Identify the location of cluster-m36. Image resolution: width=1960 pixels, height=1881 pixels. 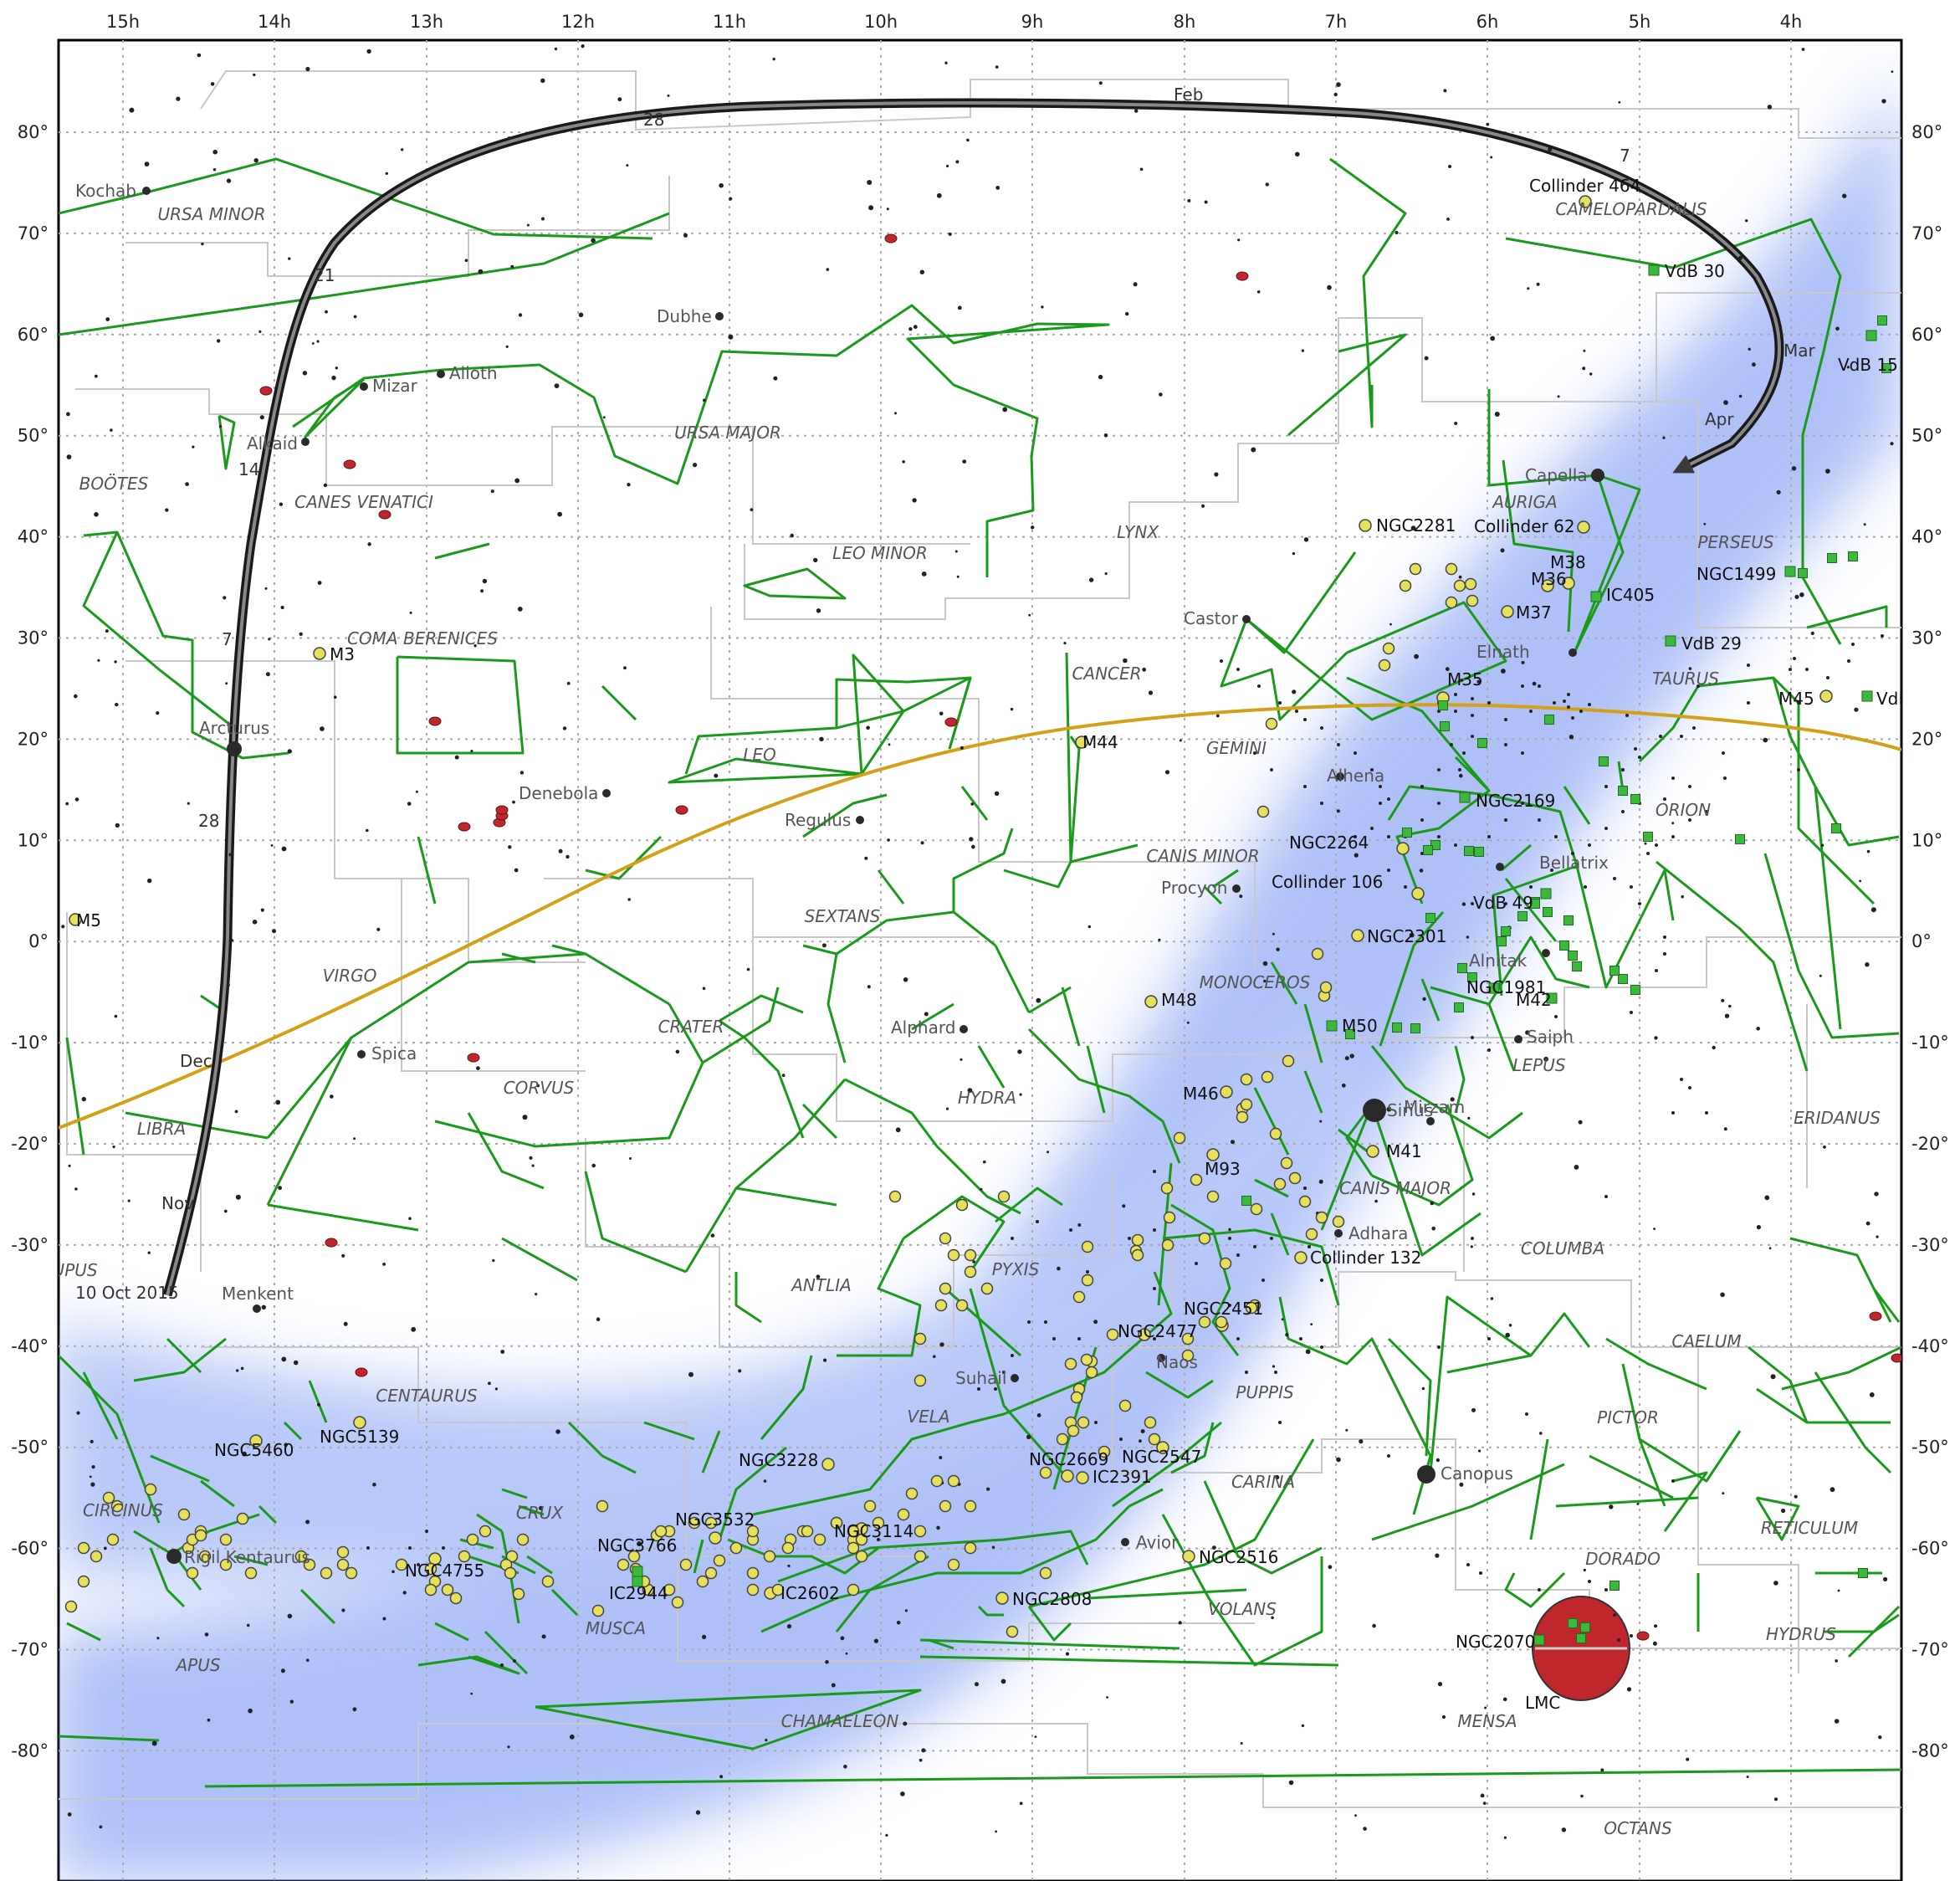
(1569, 584).